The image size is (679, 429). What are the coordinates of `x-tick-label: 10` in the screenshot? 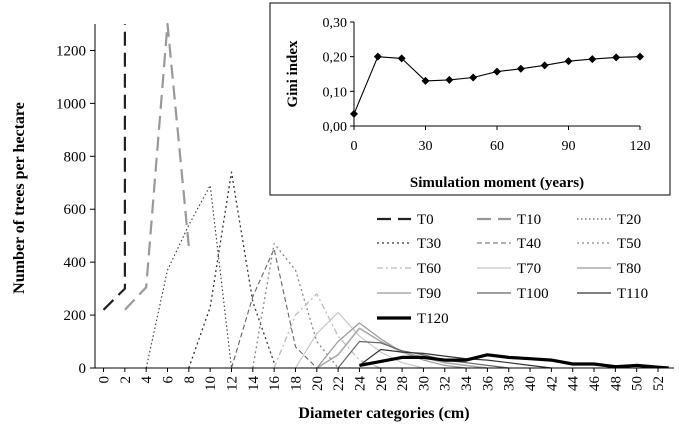 It's located at (211, 383).